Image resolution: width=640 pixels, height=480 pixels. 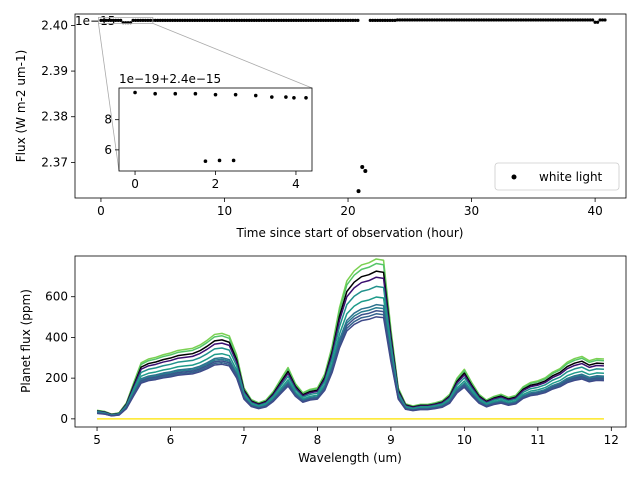 What do you see at coordinates (54, 25) in the screenshot?
I see `y-tick-label: 2.40` at bounding box center [54, 25].